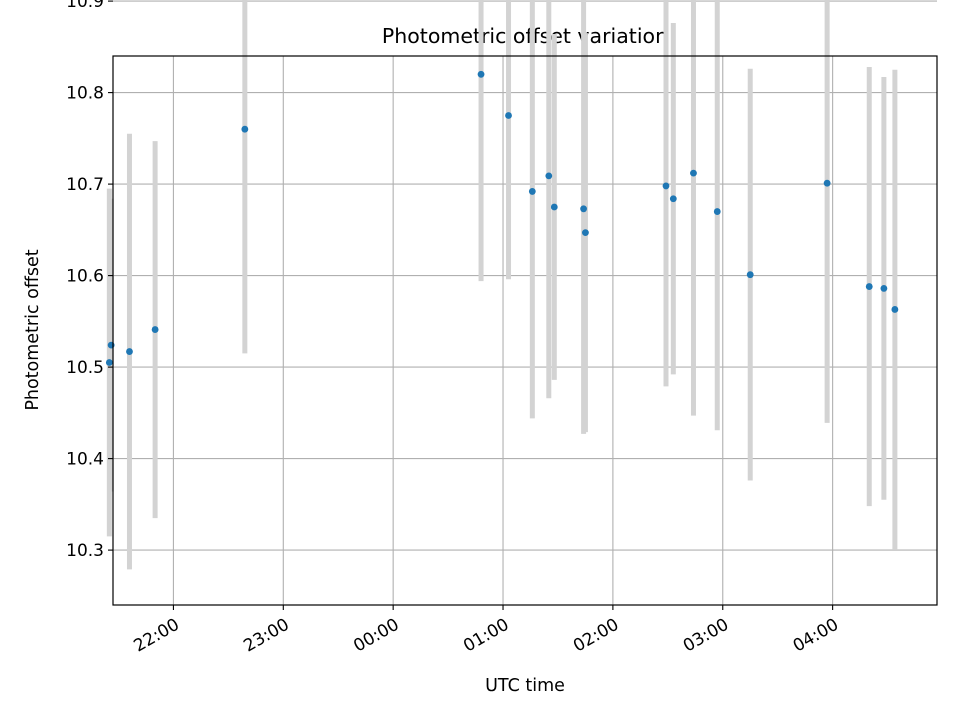  I want to click on y-tick-label: 10.5, so click(85, 368).